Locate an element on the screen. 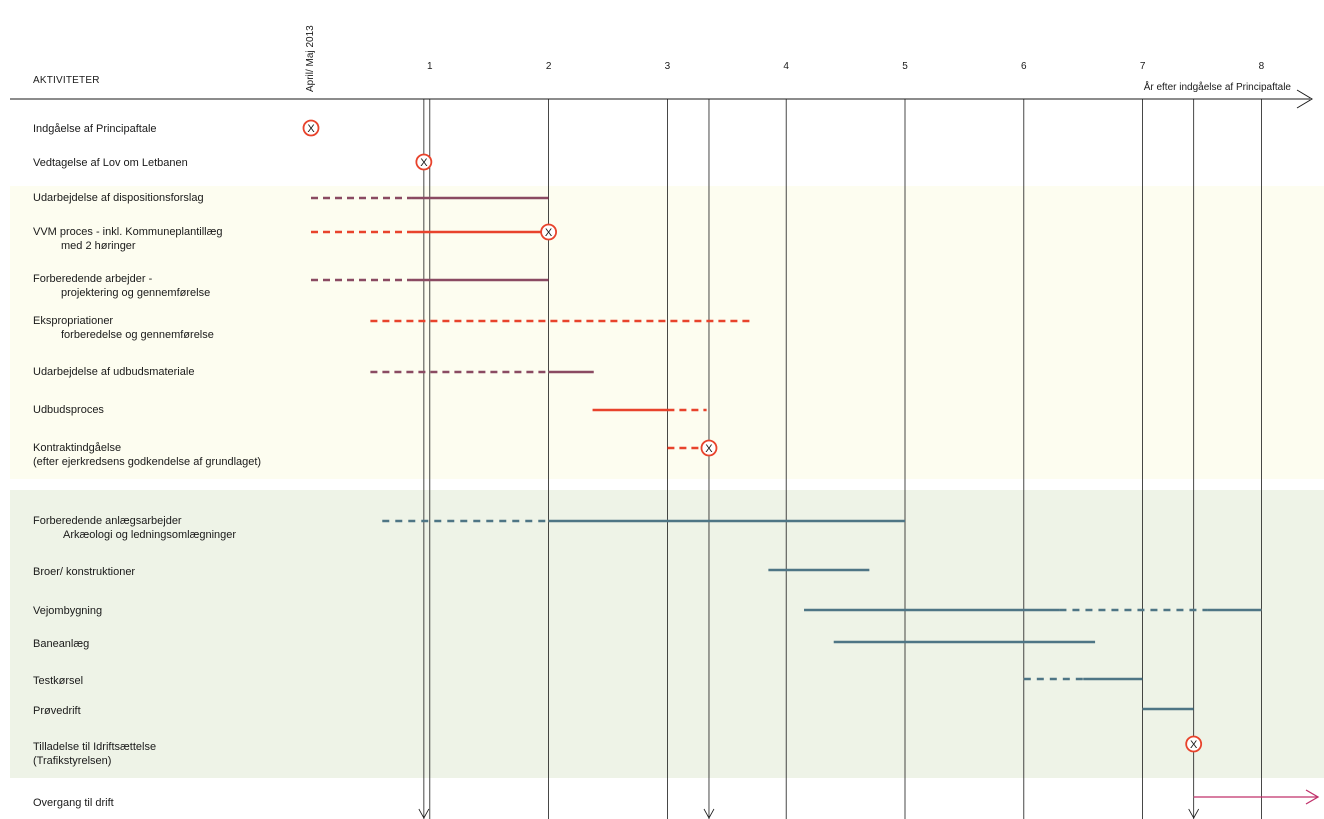 Image resolution: width=1324 pixels, height=819 pixels. activity-label-line: Ekspropriationer is located at coordinates (73, 321).